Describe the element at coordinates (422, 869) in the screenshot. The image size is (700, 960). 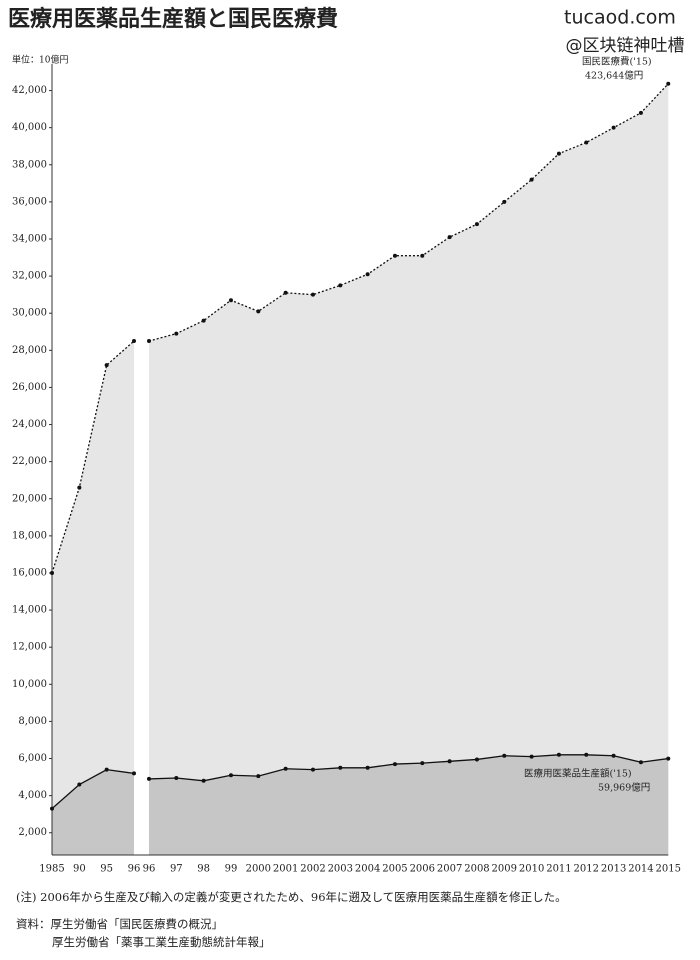
I see `x-tick-label: 2006` at that location.